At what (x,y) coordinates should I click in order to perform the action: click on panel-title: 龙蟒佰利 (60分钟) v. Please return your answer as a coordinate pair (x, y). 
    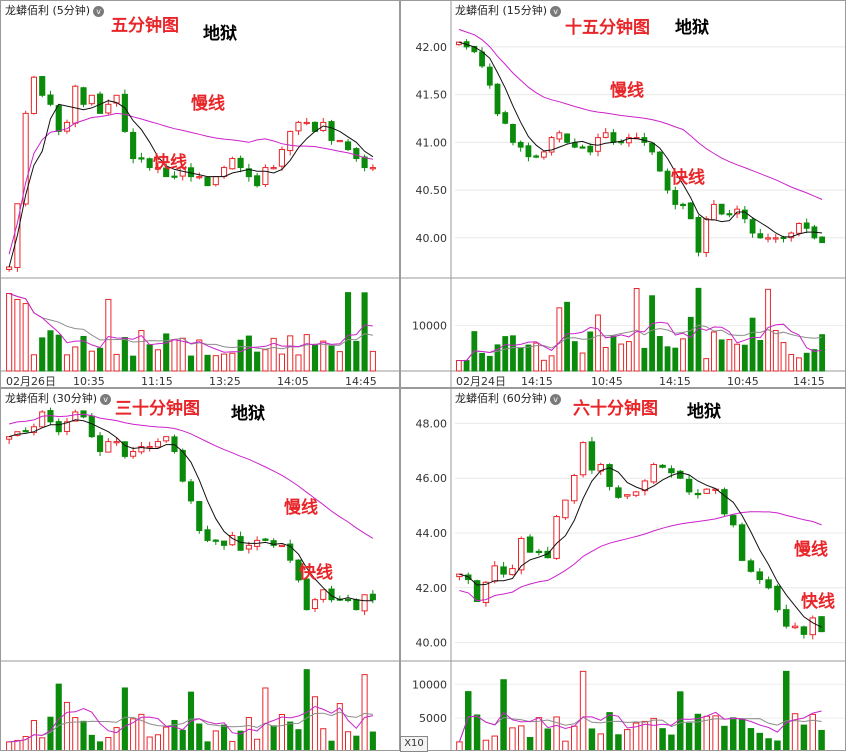
    Looking at the image, I should click on (508, 398).